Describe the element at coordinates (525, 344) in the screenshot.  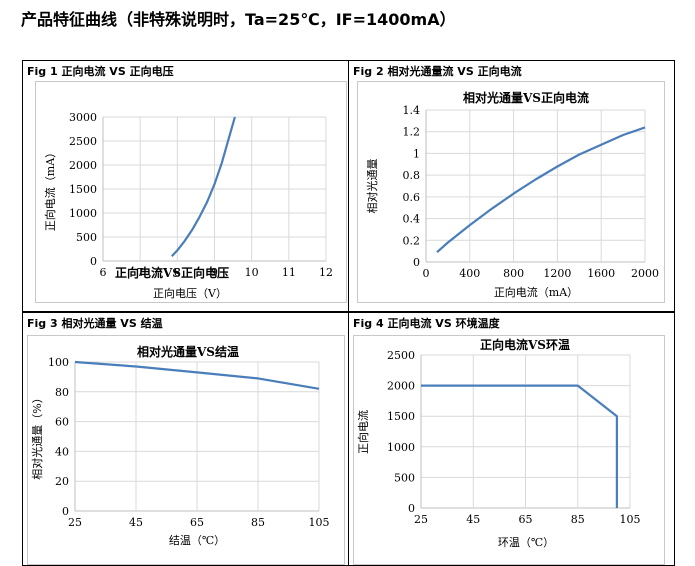
I see `chart-title: 正向电流VS环温` at that location.